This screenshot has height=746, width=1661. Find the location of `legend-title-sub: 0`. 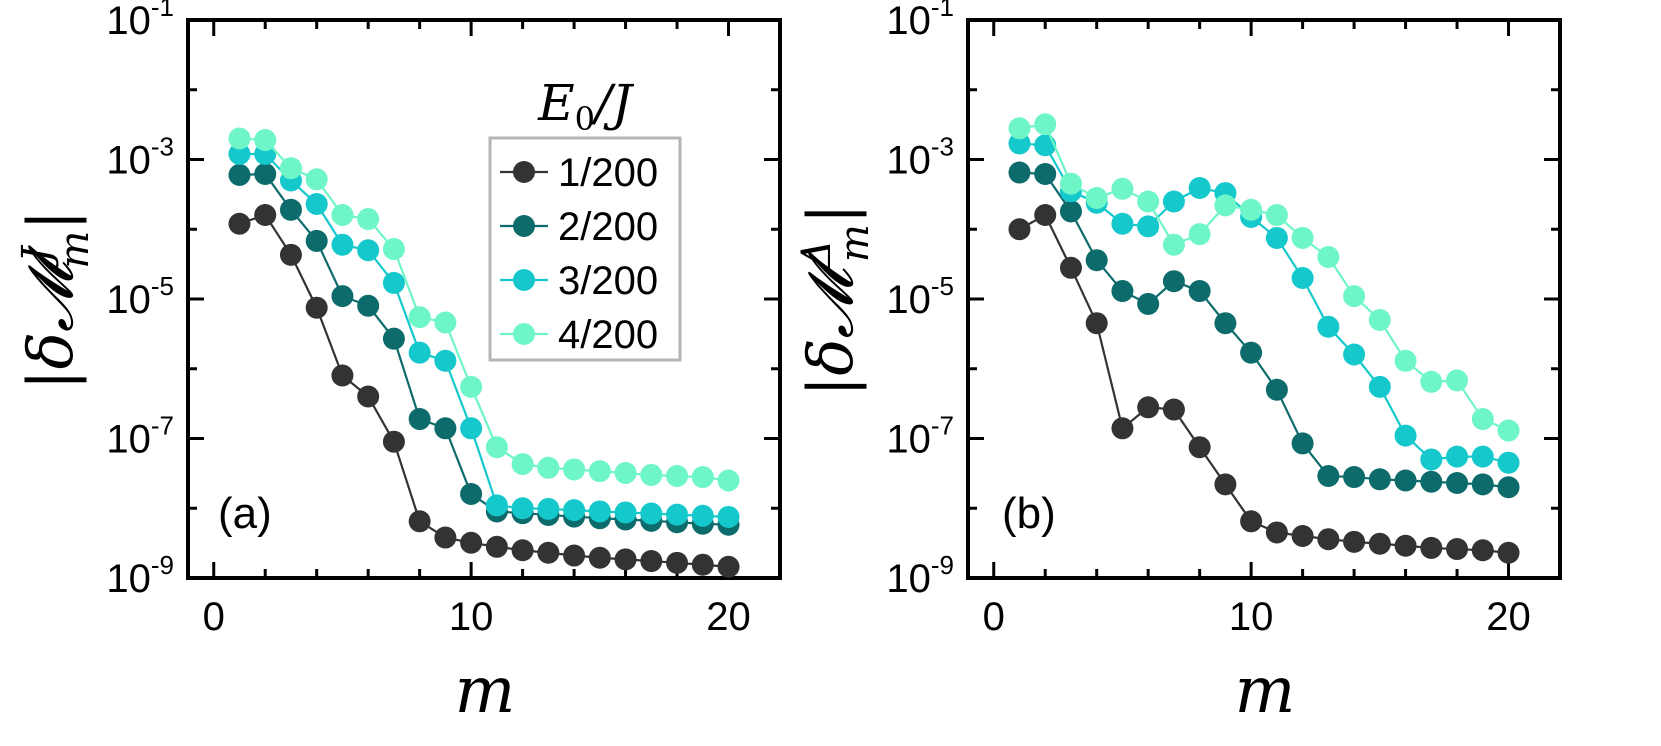

legend-title-sub: 0 is located at coordinates (585, 119).